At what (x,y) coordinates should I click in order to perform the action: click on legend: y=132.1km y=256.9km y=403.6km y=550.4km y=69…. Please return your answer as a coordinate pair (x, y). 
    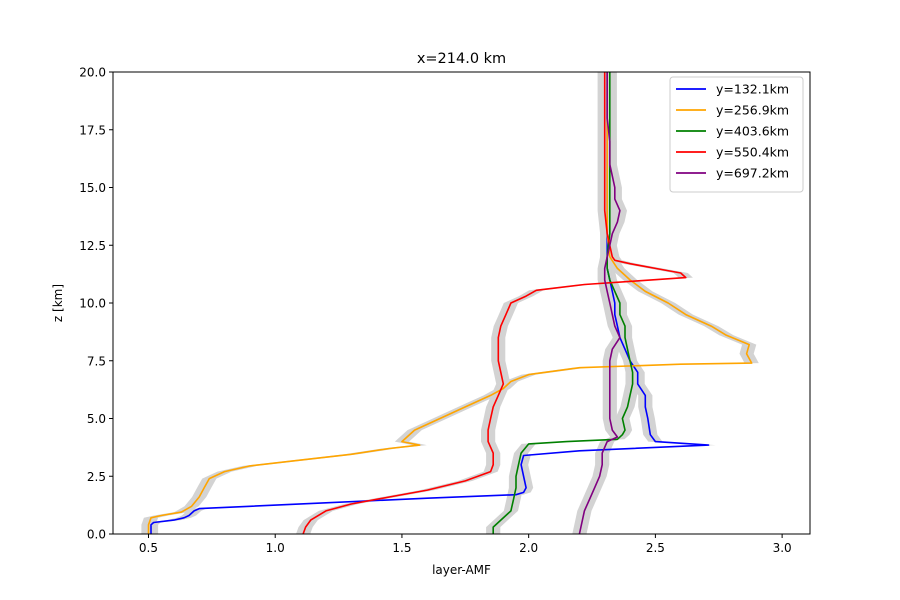
    Looking at the image, I should click on (736, 134).